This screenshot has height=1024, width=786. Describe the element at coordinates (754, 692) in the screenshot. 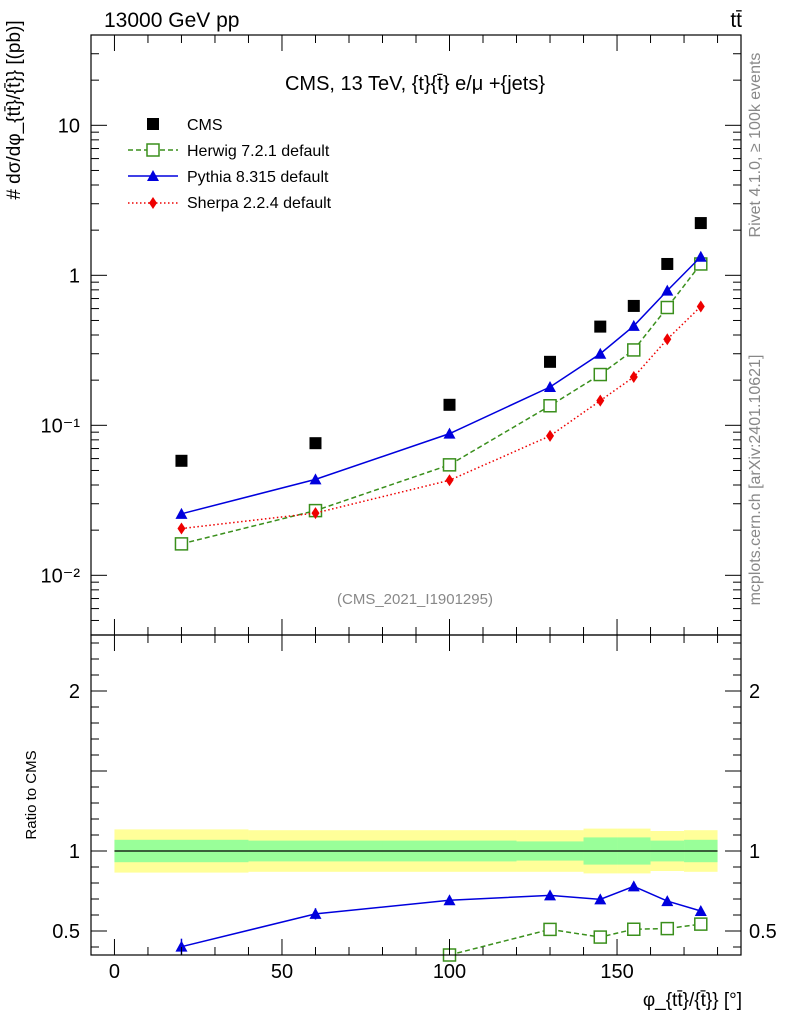

I see `ratio-y-tick-label-right: 2` at that location.